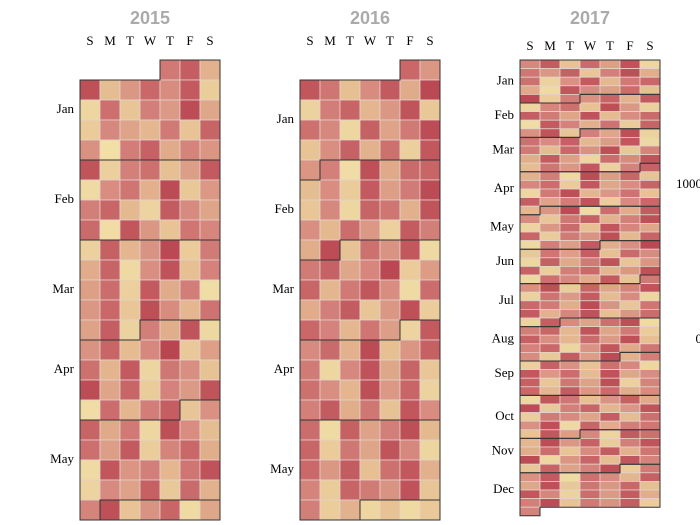 Image resolution: width=700 pixels, height=525 pixels. I want to click on month-label: Apr, so click(504, 187).